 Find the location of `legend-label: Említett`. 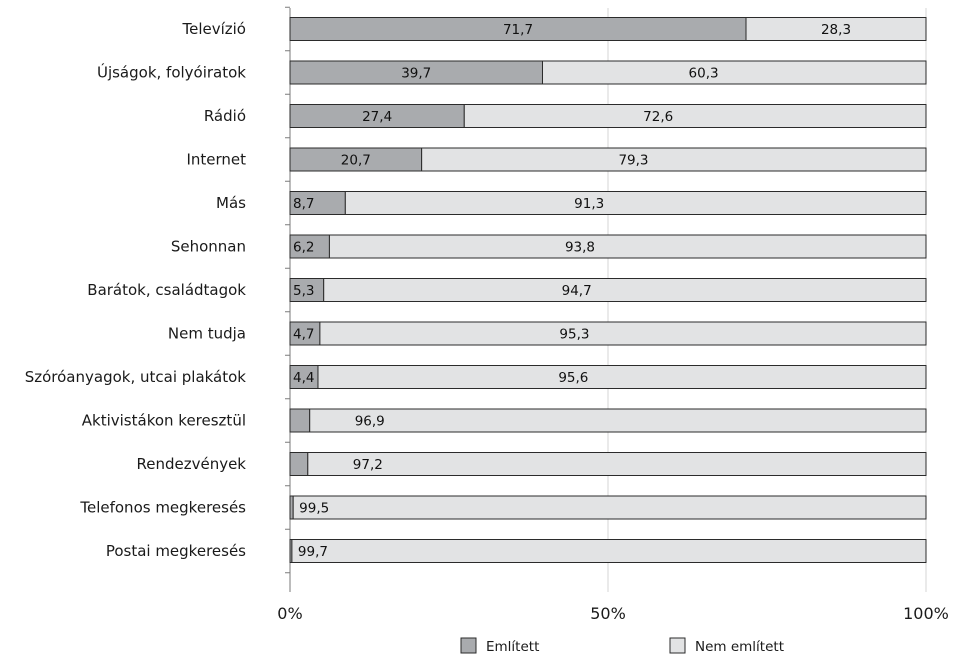

legend-label: Említett is located at coordinates (512, 647).